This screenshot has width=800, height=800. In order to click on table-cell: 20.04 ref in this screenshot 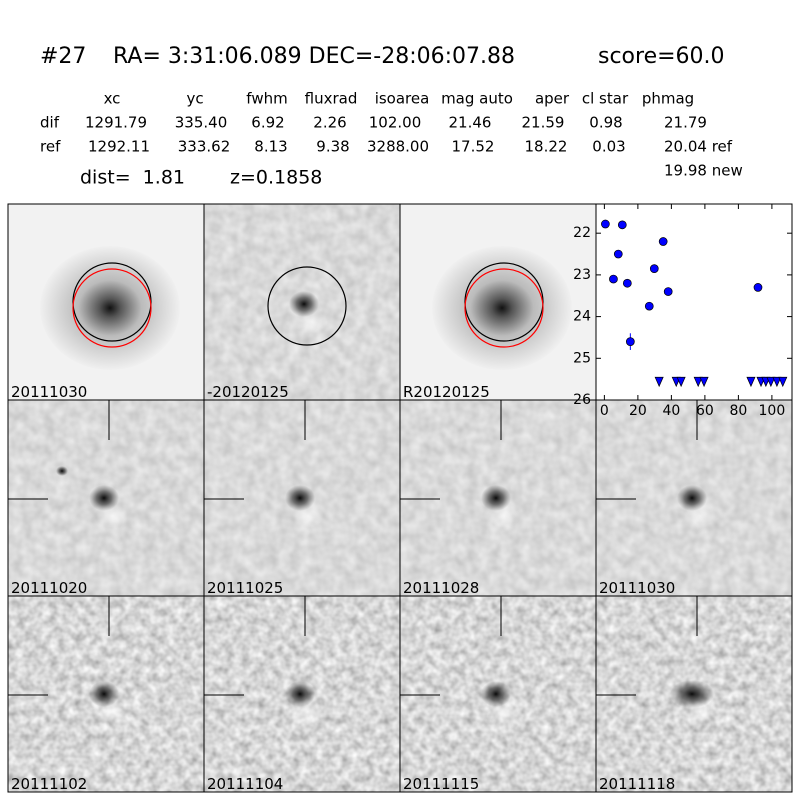, I will do `click(698, 147)`.